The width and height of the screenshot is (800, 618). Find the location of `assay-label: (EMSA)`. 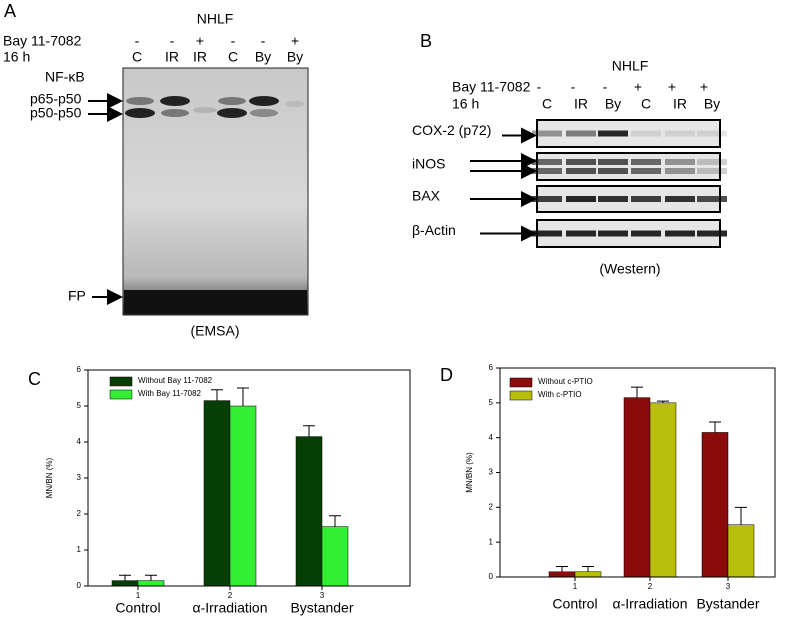

assay-label: (EMSA) is located at coordinates (215, 331).